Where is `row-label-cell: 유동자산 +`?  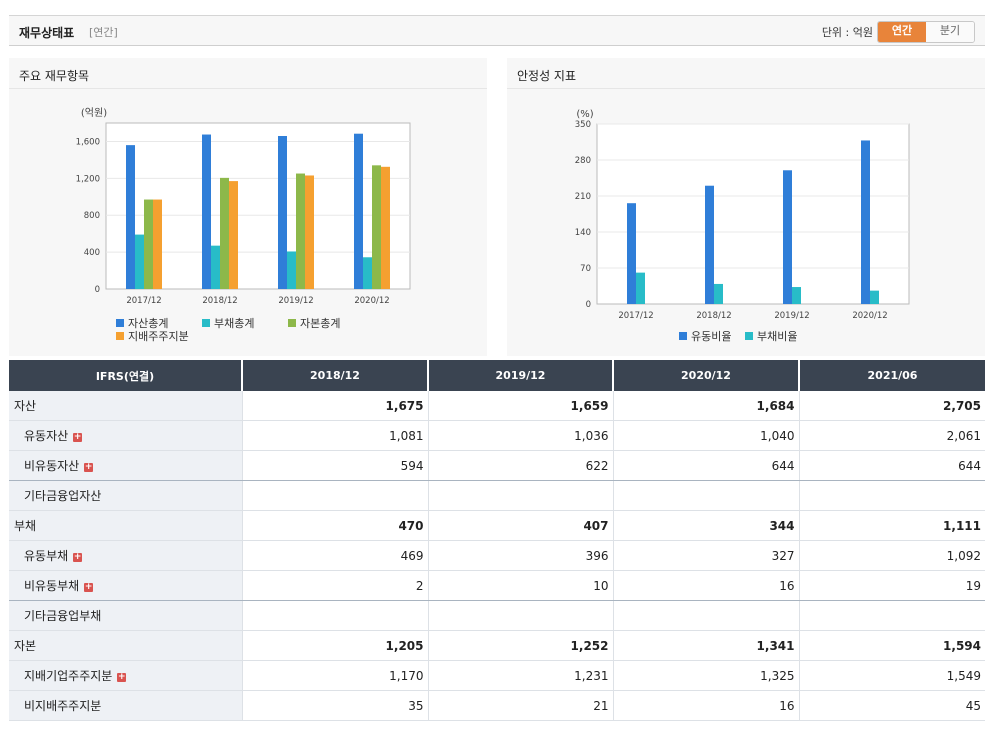
row-label-cell: 유동자산 + is located at coordinates (125, 435).